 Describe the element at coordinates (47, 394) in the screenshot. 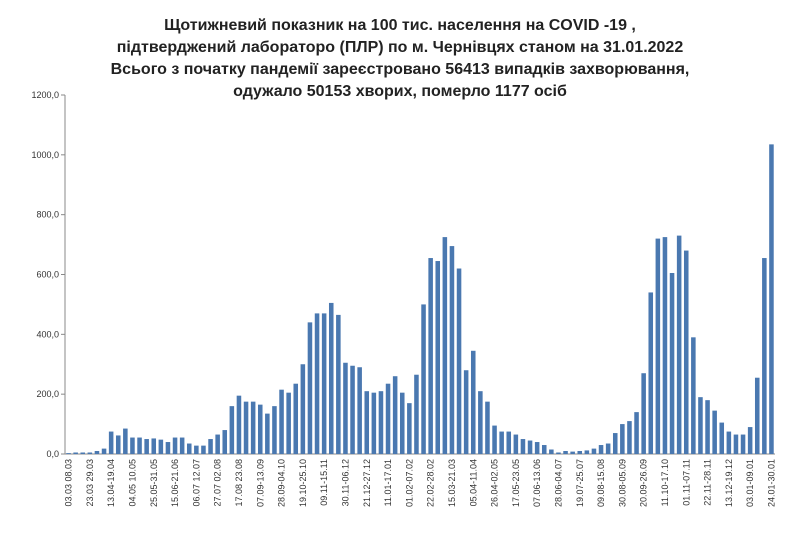

I see `y-tick-label: 200,0` at that location.